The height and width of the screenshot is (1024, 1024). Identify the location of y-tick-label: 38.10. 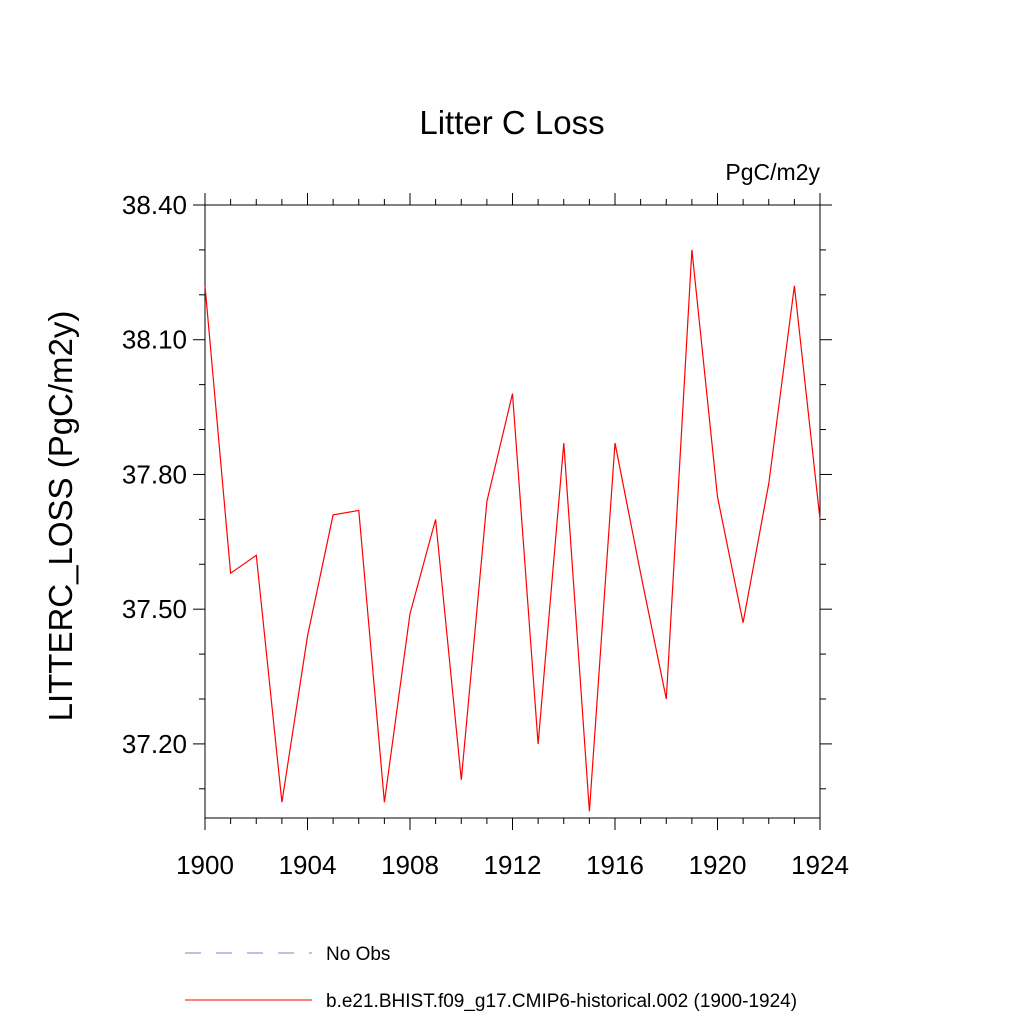
(154, 340).